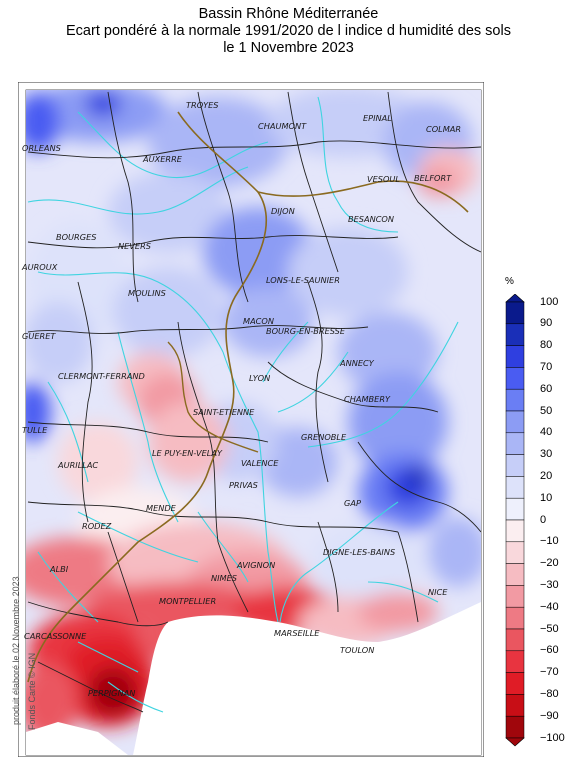 This screenshot has height=769, width=577. What do you see at coordinates (260, 463) in the screenshot?
I see `city-label: VALENCE` at bounding box center [260, 463].